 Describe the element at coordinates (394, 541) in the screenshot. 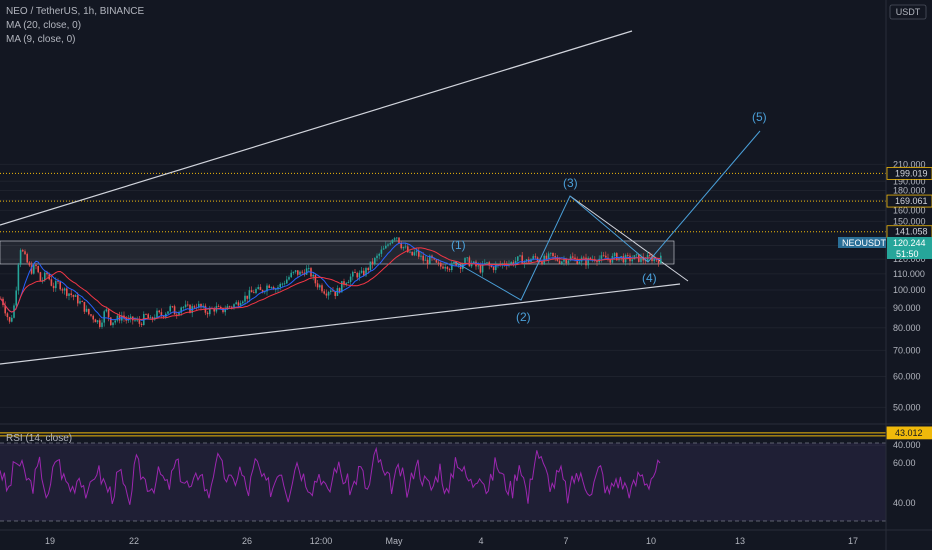

I see `x-tick-label: May` at that location.